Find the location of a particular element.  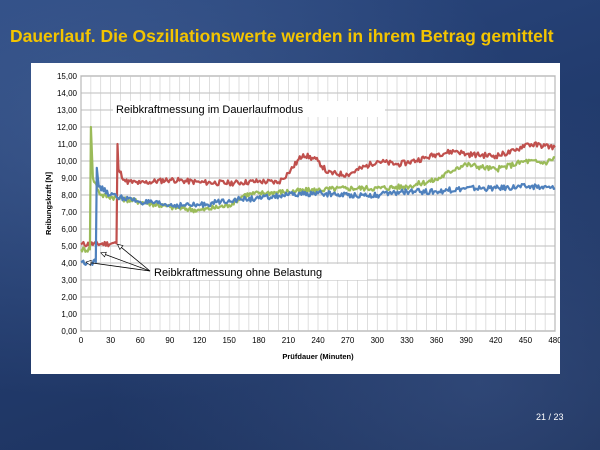

annotation-box-dauerlauf is located at coordinates (249, 109).